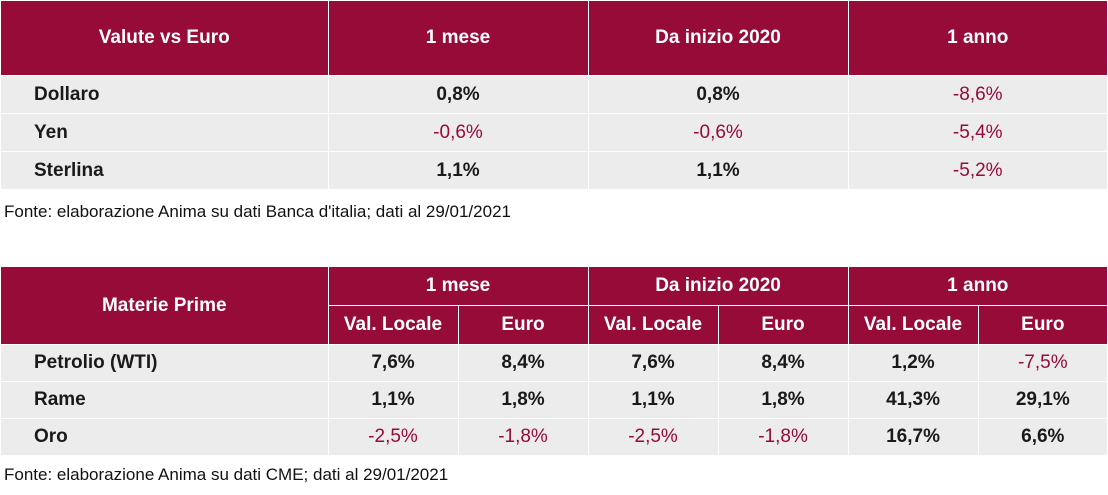 The width and height of the screenshot is (1108, 495). What do you see at coordinates (165, 306) in the screenshot?
I see `header-commodities-label: Materie Prime` at bounding box center [165, 306].